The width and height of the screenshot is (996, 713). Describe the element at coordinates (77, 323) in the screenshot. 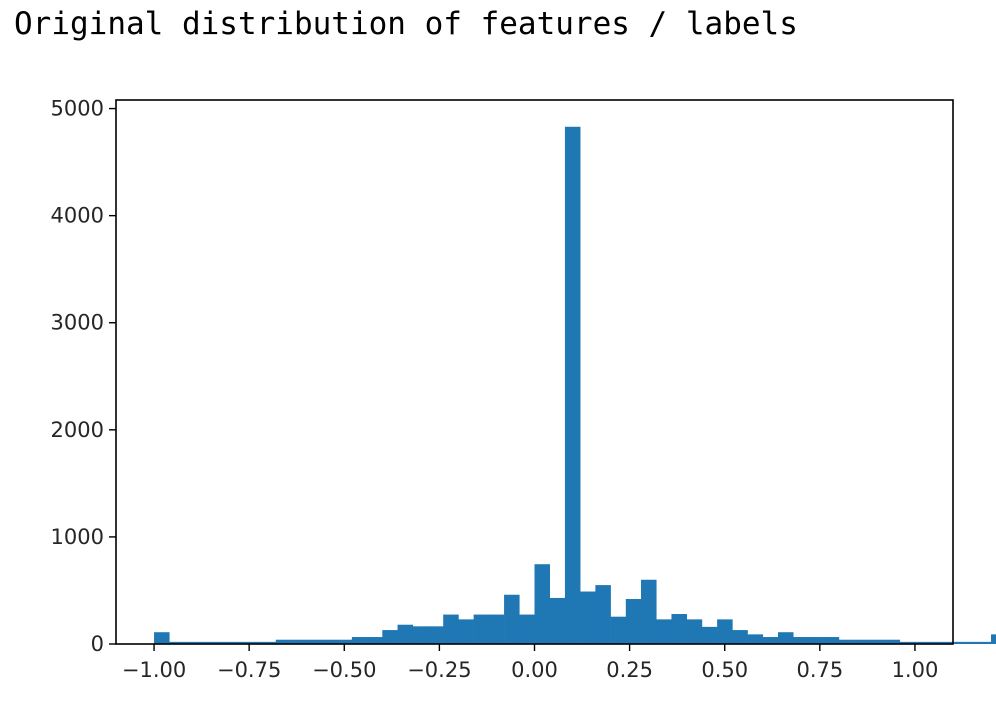

I see `y-tick-label: 3000` at that location.